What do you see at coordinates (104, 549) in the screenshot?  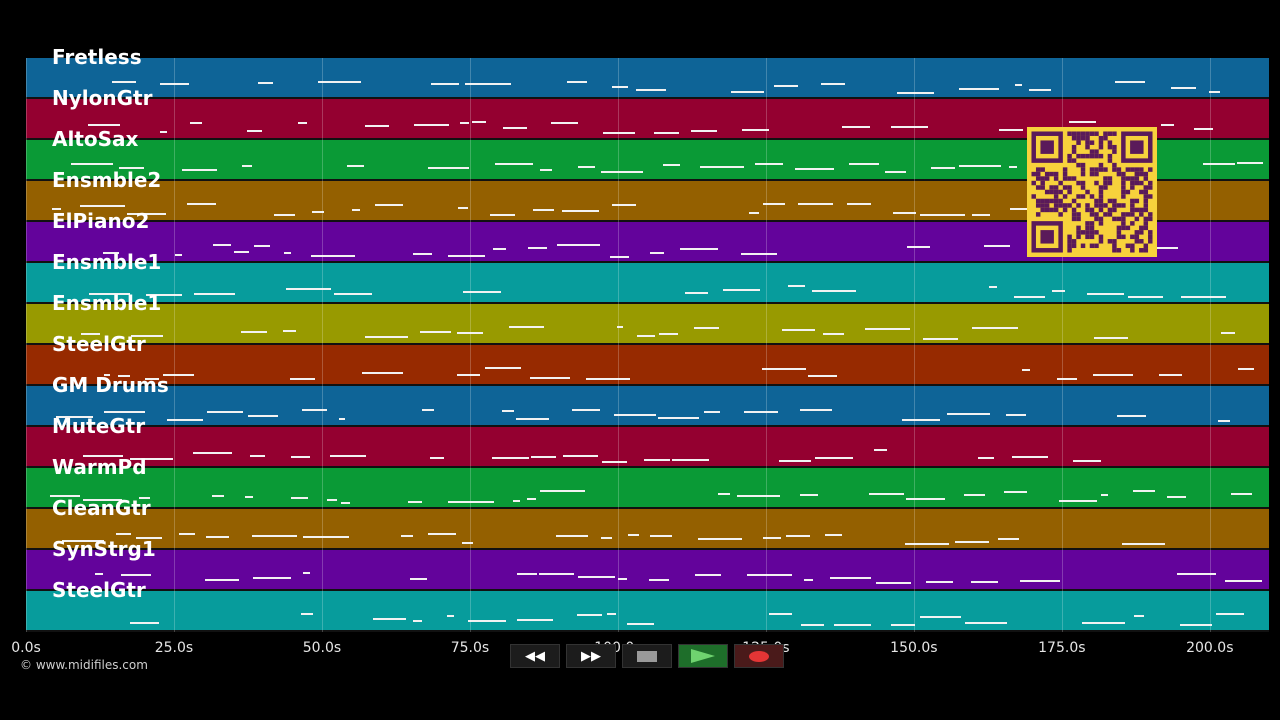 I see `track-label: SynStrg1` at bounding box center [104, 549].